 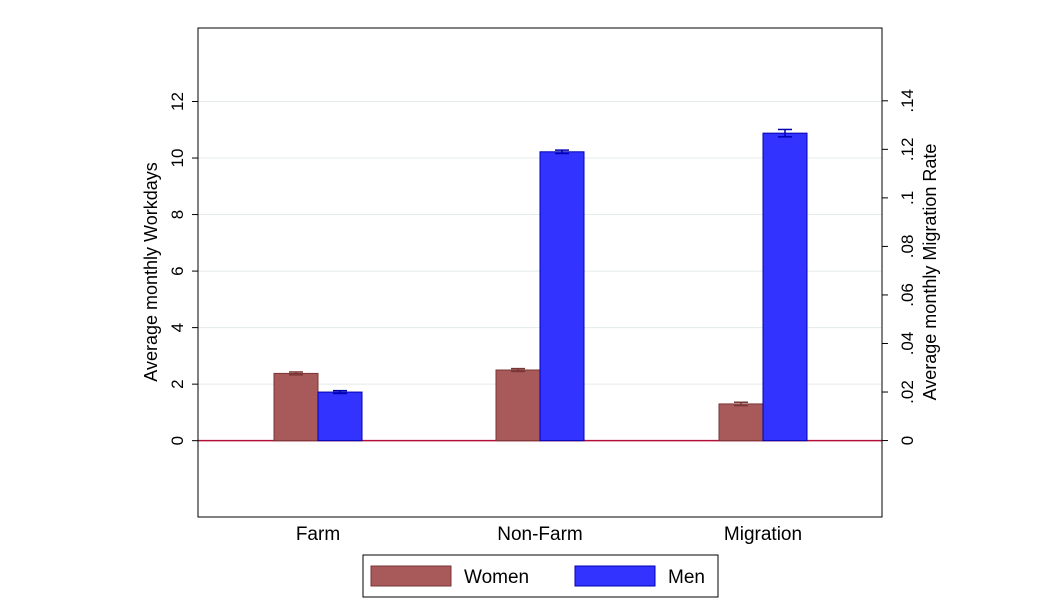 I want to click on legend-label-women: Women, so click(x=496, y=577).